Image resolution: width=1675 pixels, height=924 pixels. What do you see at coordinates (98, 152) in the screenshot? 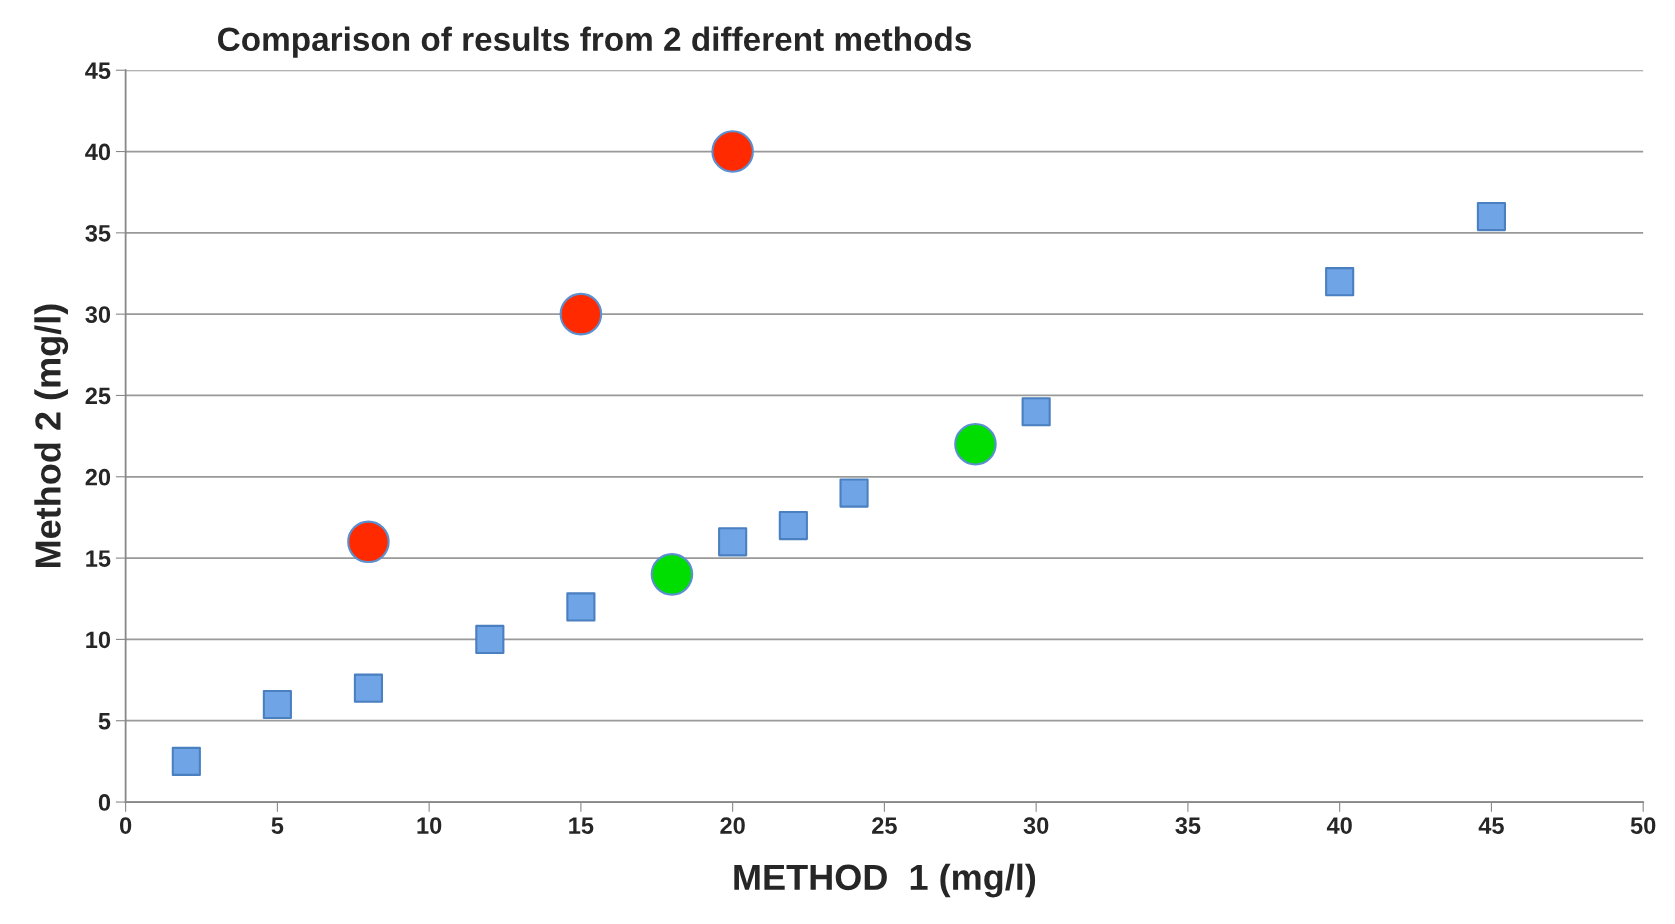
I see `y-tick-label: 40` at bounding box center [98, 152].